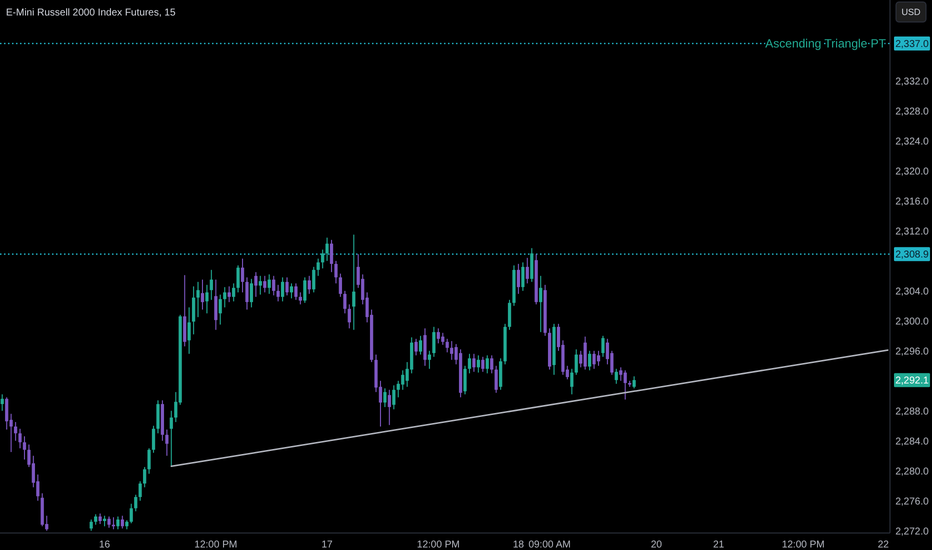 Image resolution: width=932 pixels, height=550 pixels. What do you see at coordinates (912, 112) in the screenshot?
I see `y-tick-label: 2,328.0` at bounding box center [912, 112].